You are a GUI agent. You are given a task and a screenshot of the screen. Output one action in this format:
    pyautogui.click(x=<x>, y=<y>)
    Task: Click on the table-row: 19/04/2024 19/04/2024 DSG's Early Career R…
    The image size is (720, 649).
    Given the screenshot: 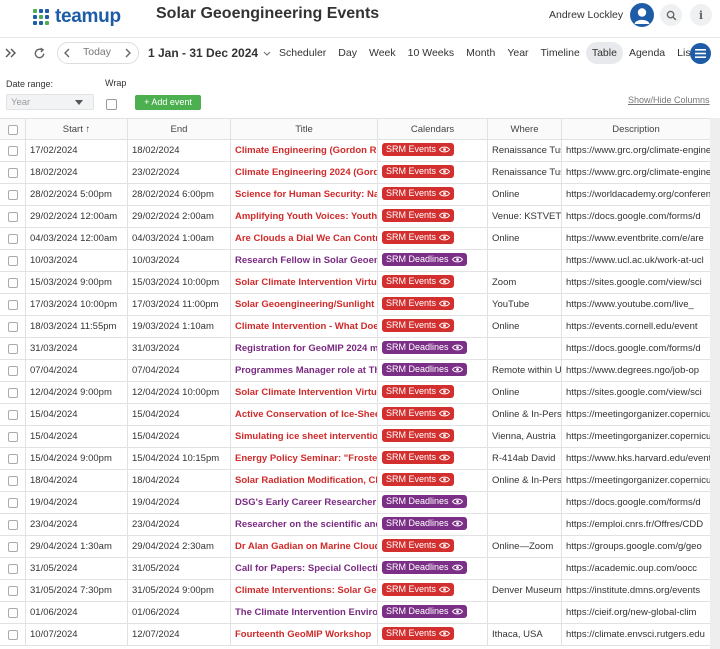 What is the action you would take?
    pyautogui.click(x=355, y=503)
    